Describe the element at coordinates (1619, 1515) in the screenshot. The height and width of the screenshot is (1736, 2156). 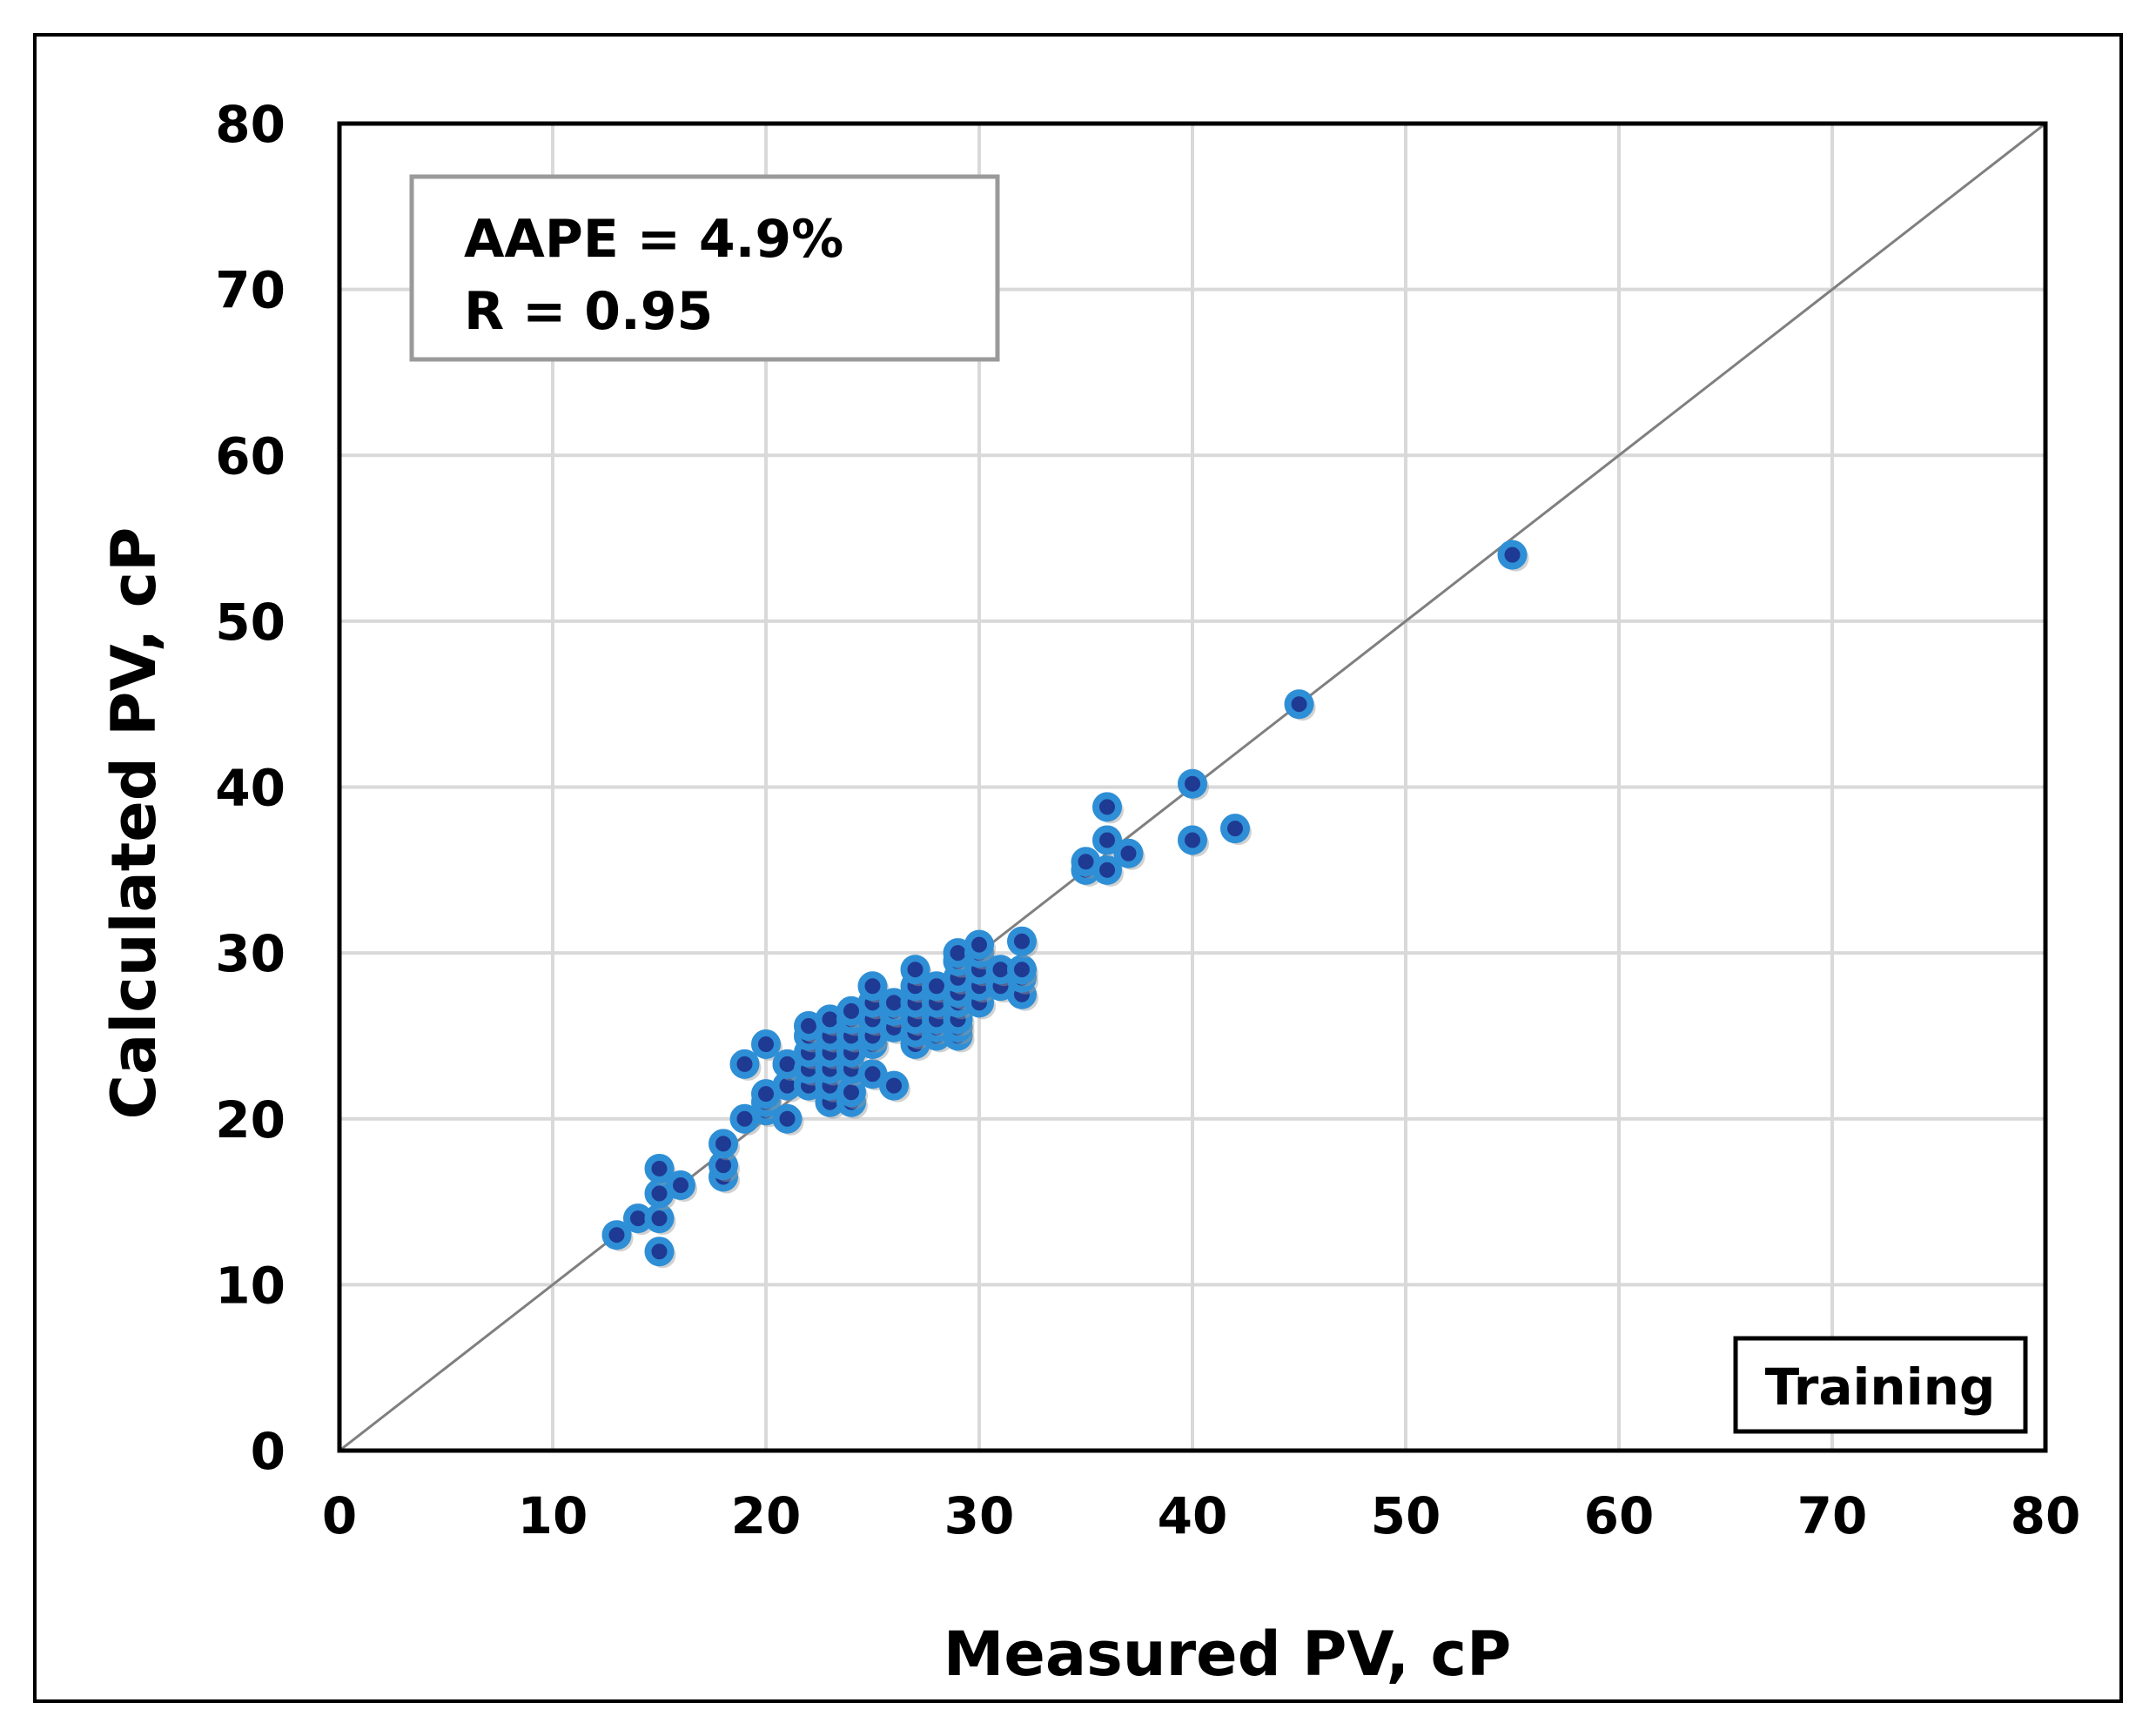
I see `x-tick-label: 60` at that location.